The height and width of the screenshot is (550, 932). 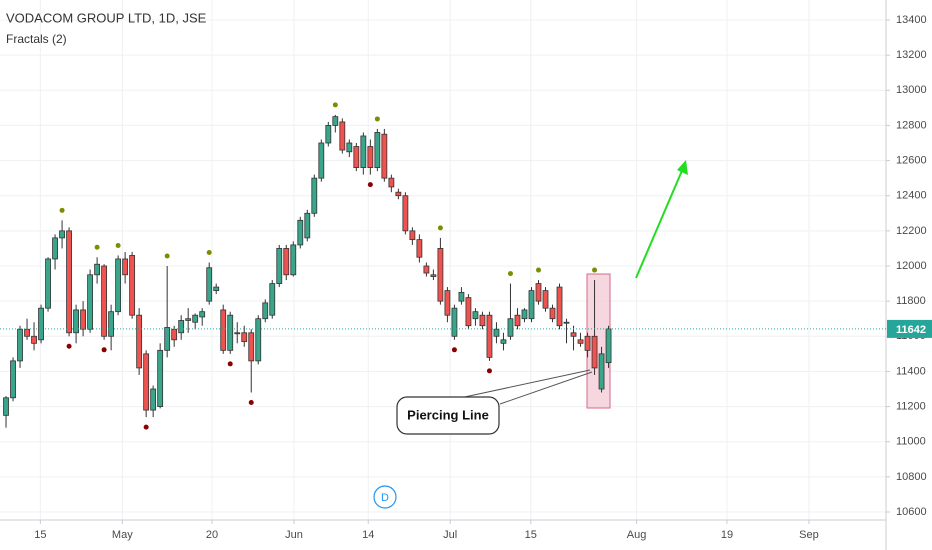 What do you see at coordinates (911, 160) in the screenshot?
I see `y-tick-label: 12600` at bounding box center [911, 160].